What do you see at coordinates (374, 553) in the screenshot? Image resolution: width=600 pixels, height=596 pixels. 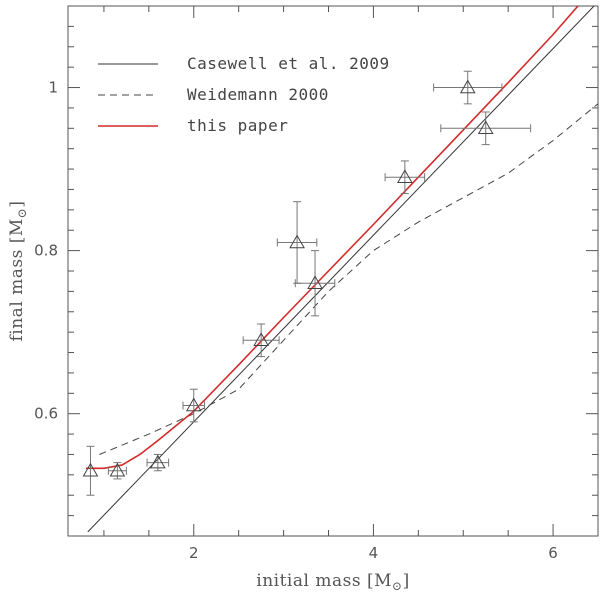 I see `x-tick-label: 4` at bounding box center [374, 553].